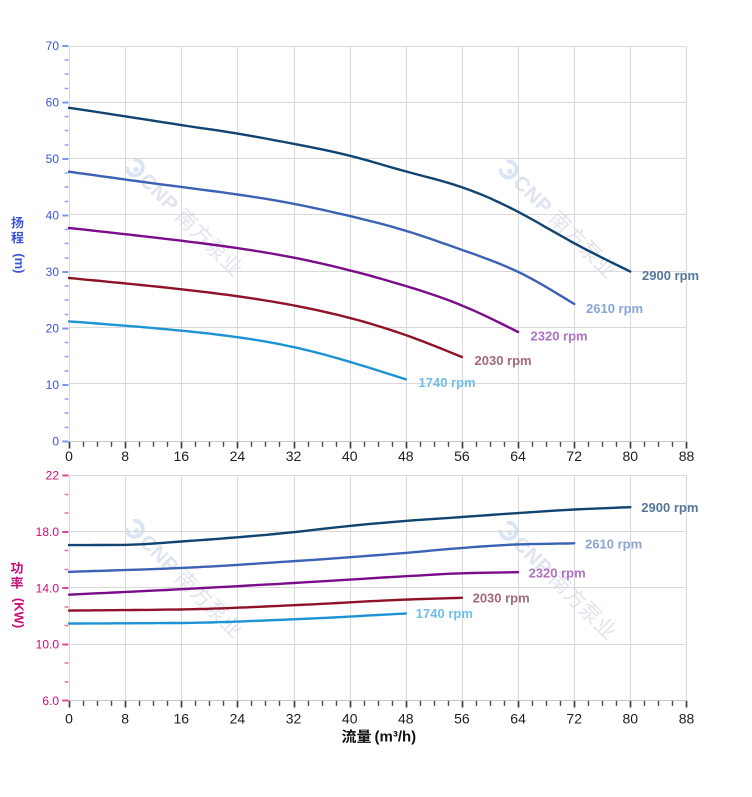  I want to click on svg-text: 60, so click(53, 103).